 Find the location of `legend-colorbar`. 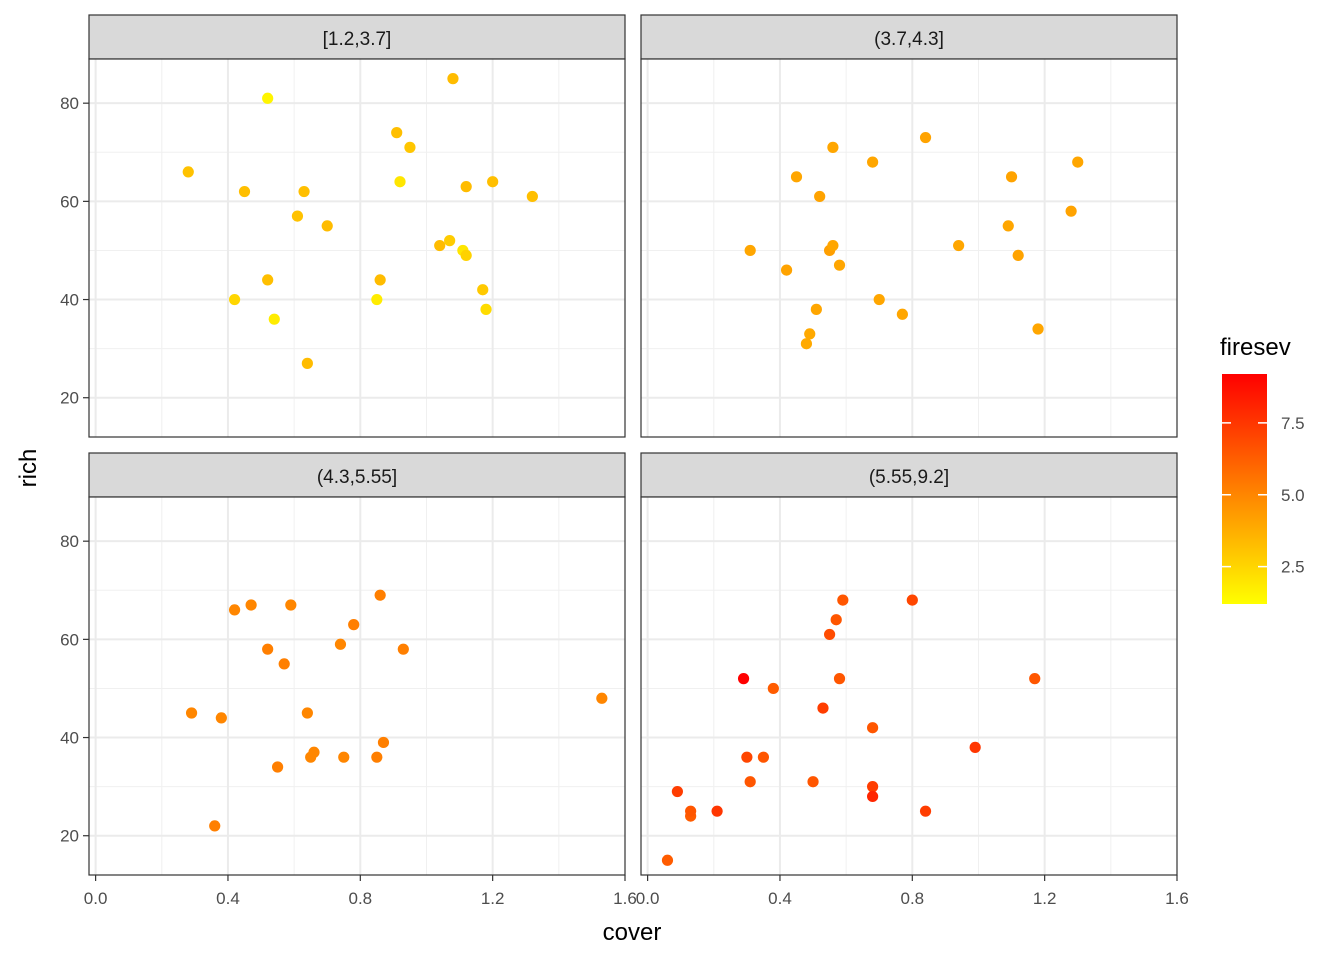

legend-colorbar is located at coordinates (1244, 489).